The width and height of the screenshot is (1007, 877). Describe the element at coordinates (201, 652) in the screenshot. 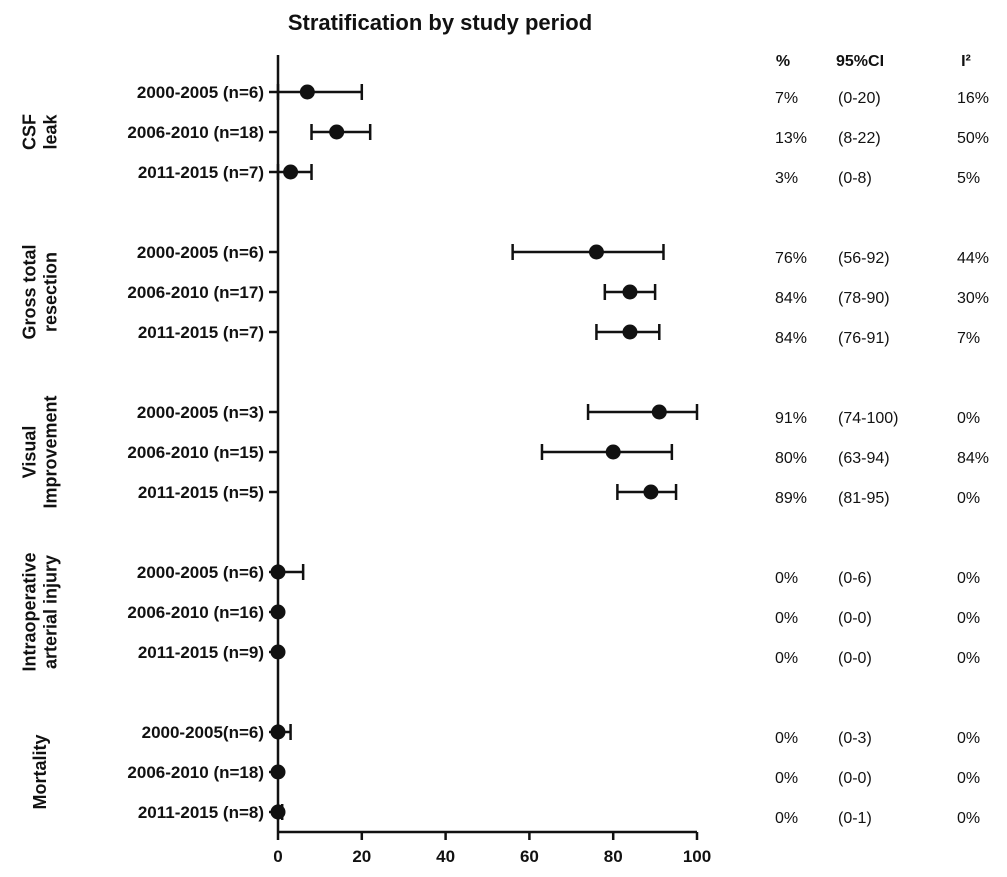

I see `row-label: 2011-2015 (n=9)` at that location.